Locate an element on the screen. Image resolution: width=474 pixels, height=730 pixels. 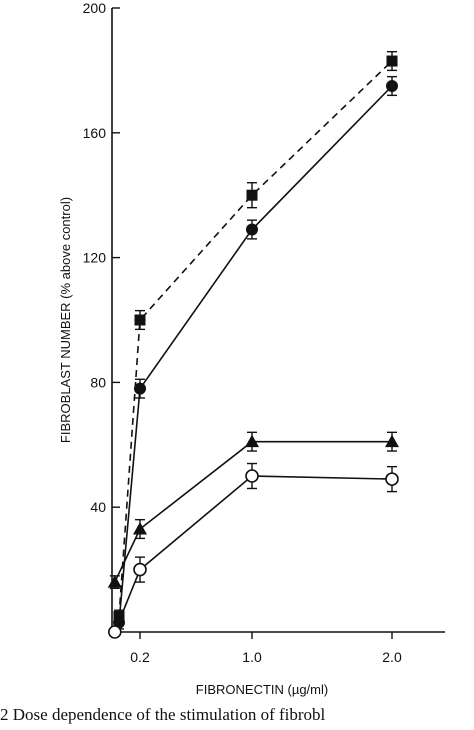
y-tick-label-200: 200 is located at coordinates (95, 8).